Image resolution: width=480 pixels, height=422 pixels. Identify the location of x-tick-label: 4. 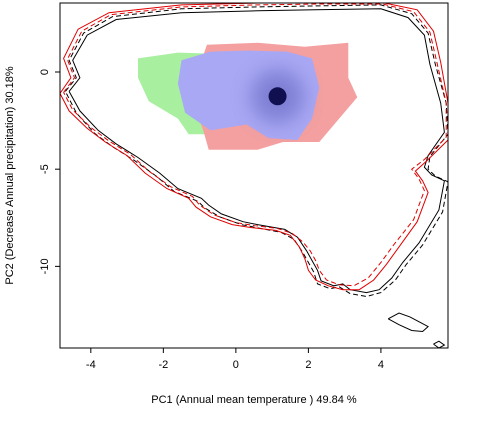
(381, 365).